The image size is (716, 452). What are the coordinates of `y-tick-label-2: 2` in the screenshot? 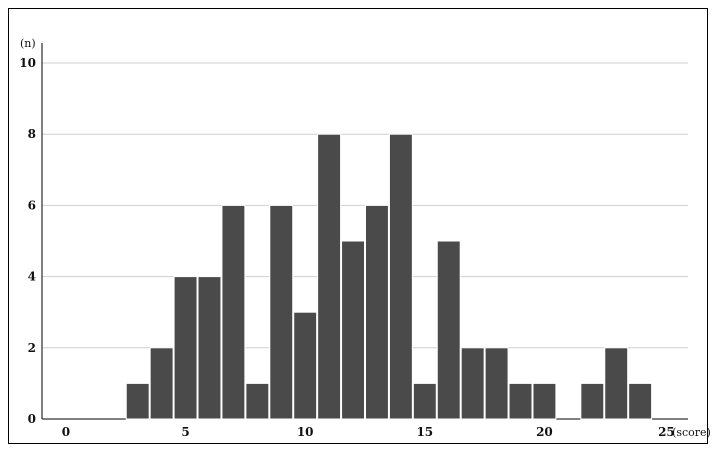 It's located at (32, 348).